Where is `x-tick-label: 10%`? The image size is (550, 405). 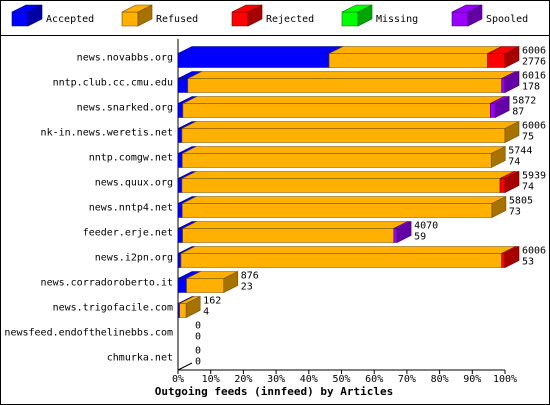 x-tick-label: 10% is located at coordinates (211, 379).